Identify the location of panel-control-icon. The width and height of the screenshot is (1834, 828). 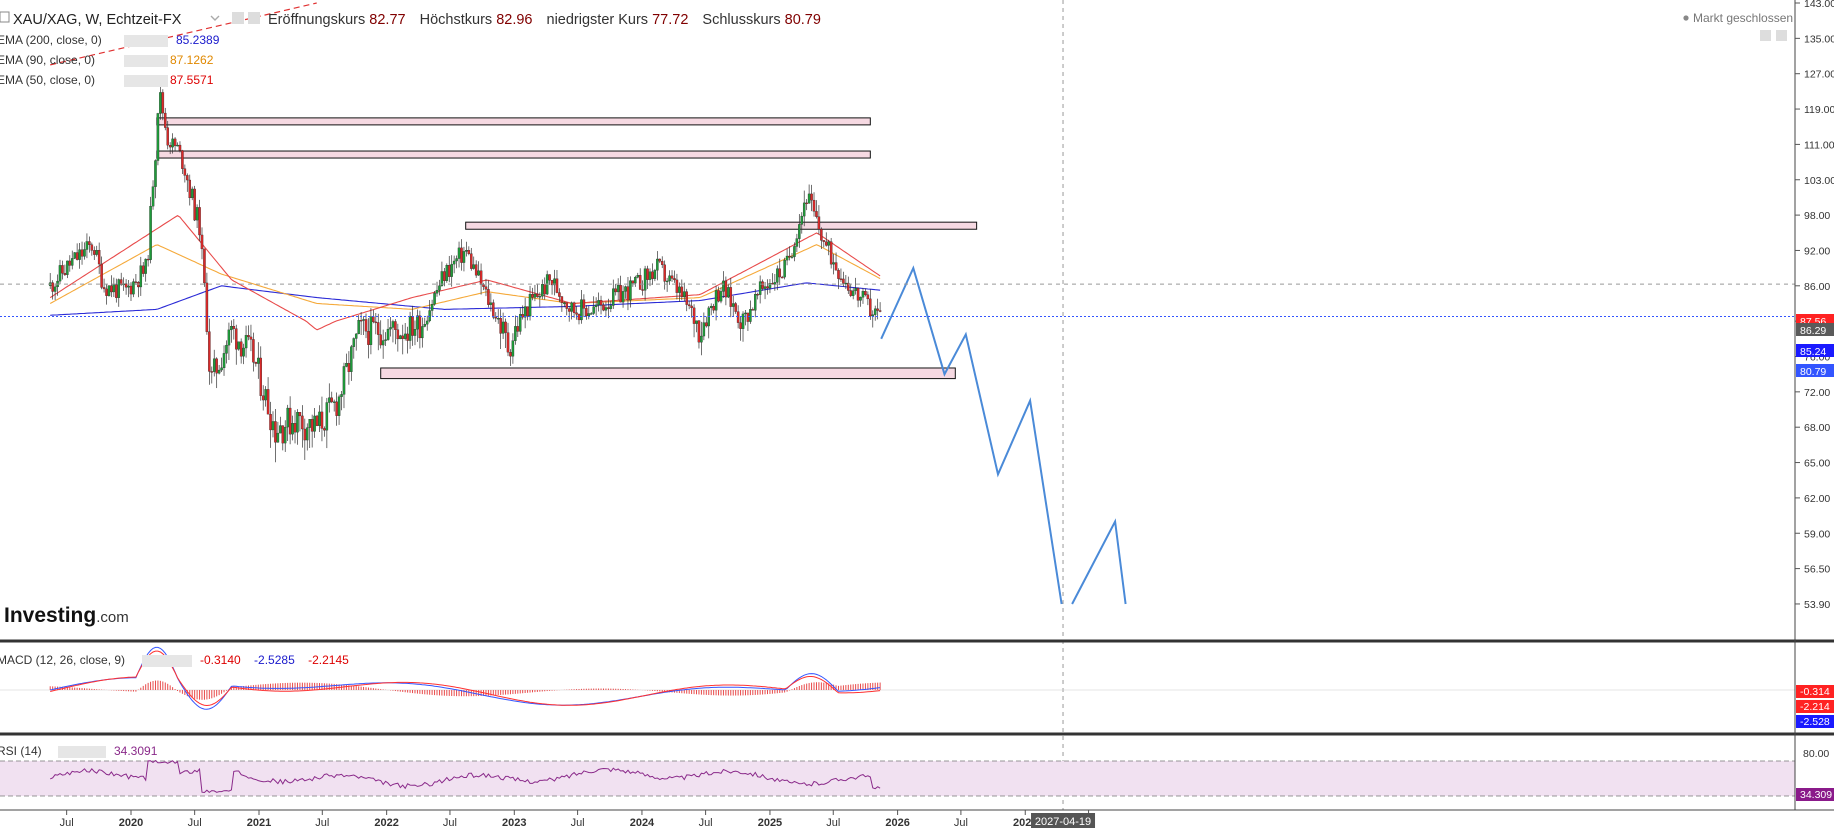
(1765, 35).